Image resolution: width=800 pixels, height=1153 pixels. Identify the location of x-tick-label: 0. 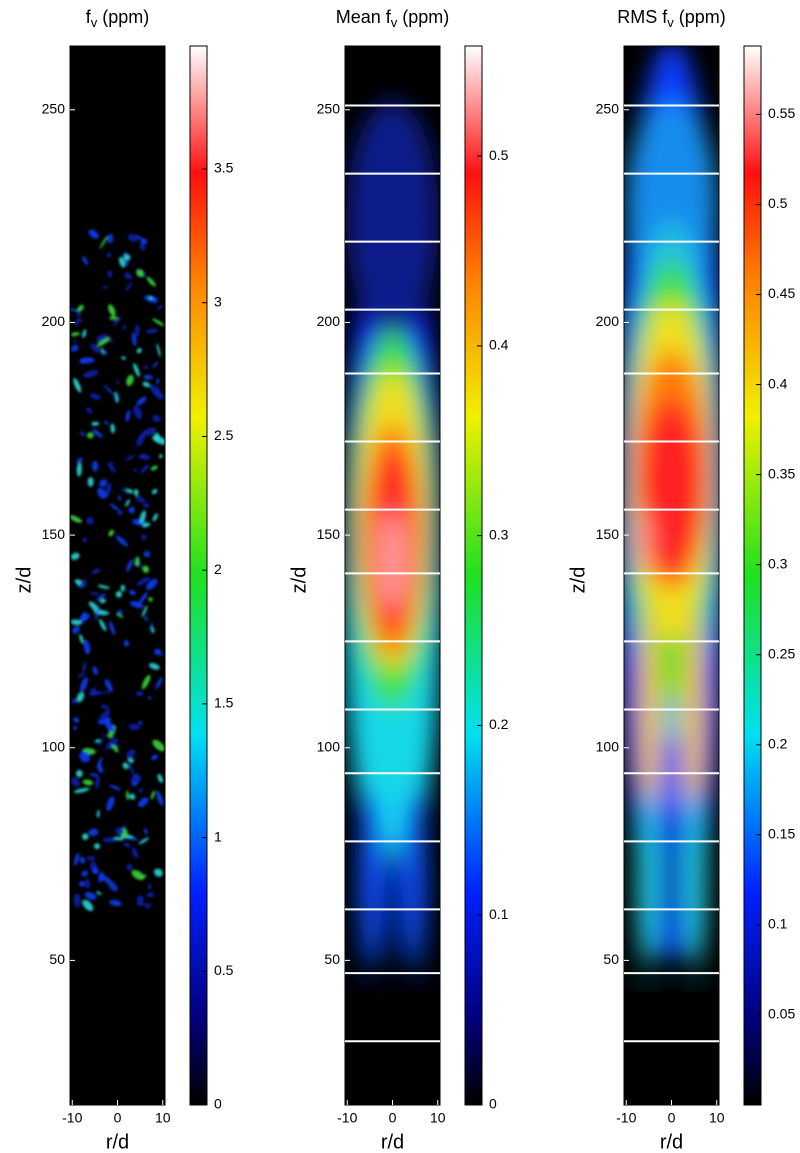
(672, 1118).